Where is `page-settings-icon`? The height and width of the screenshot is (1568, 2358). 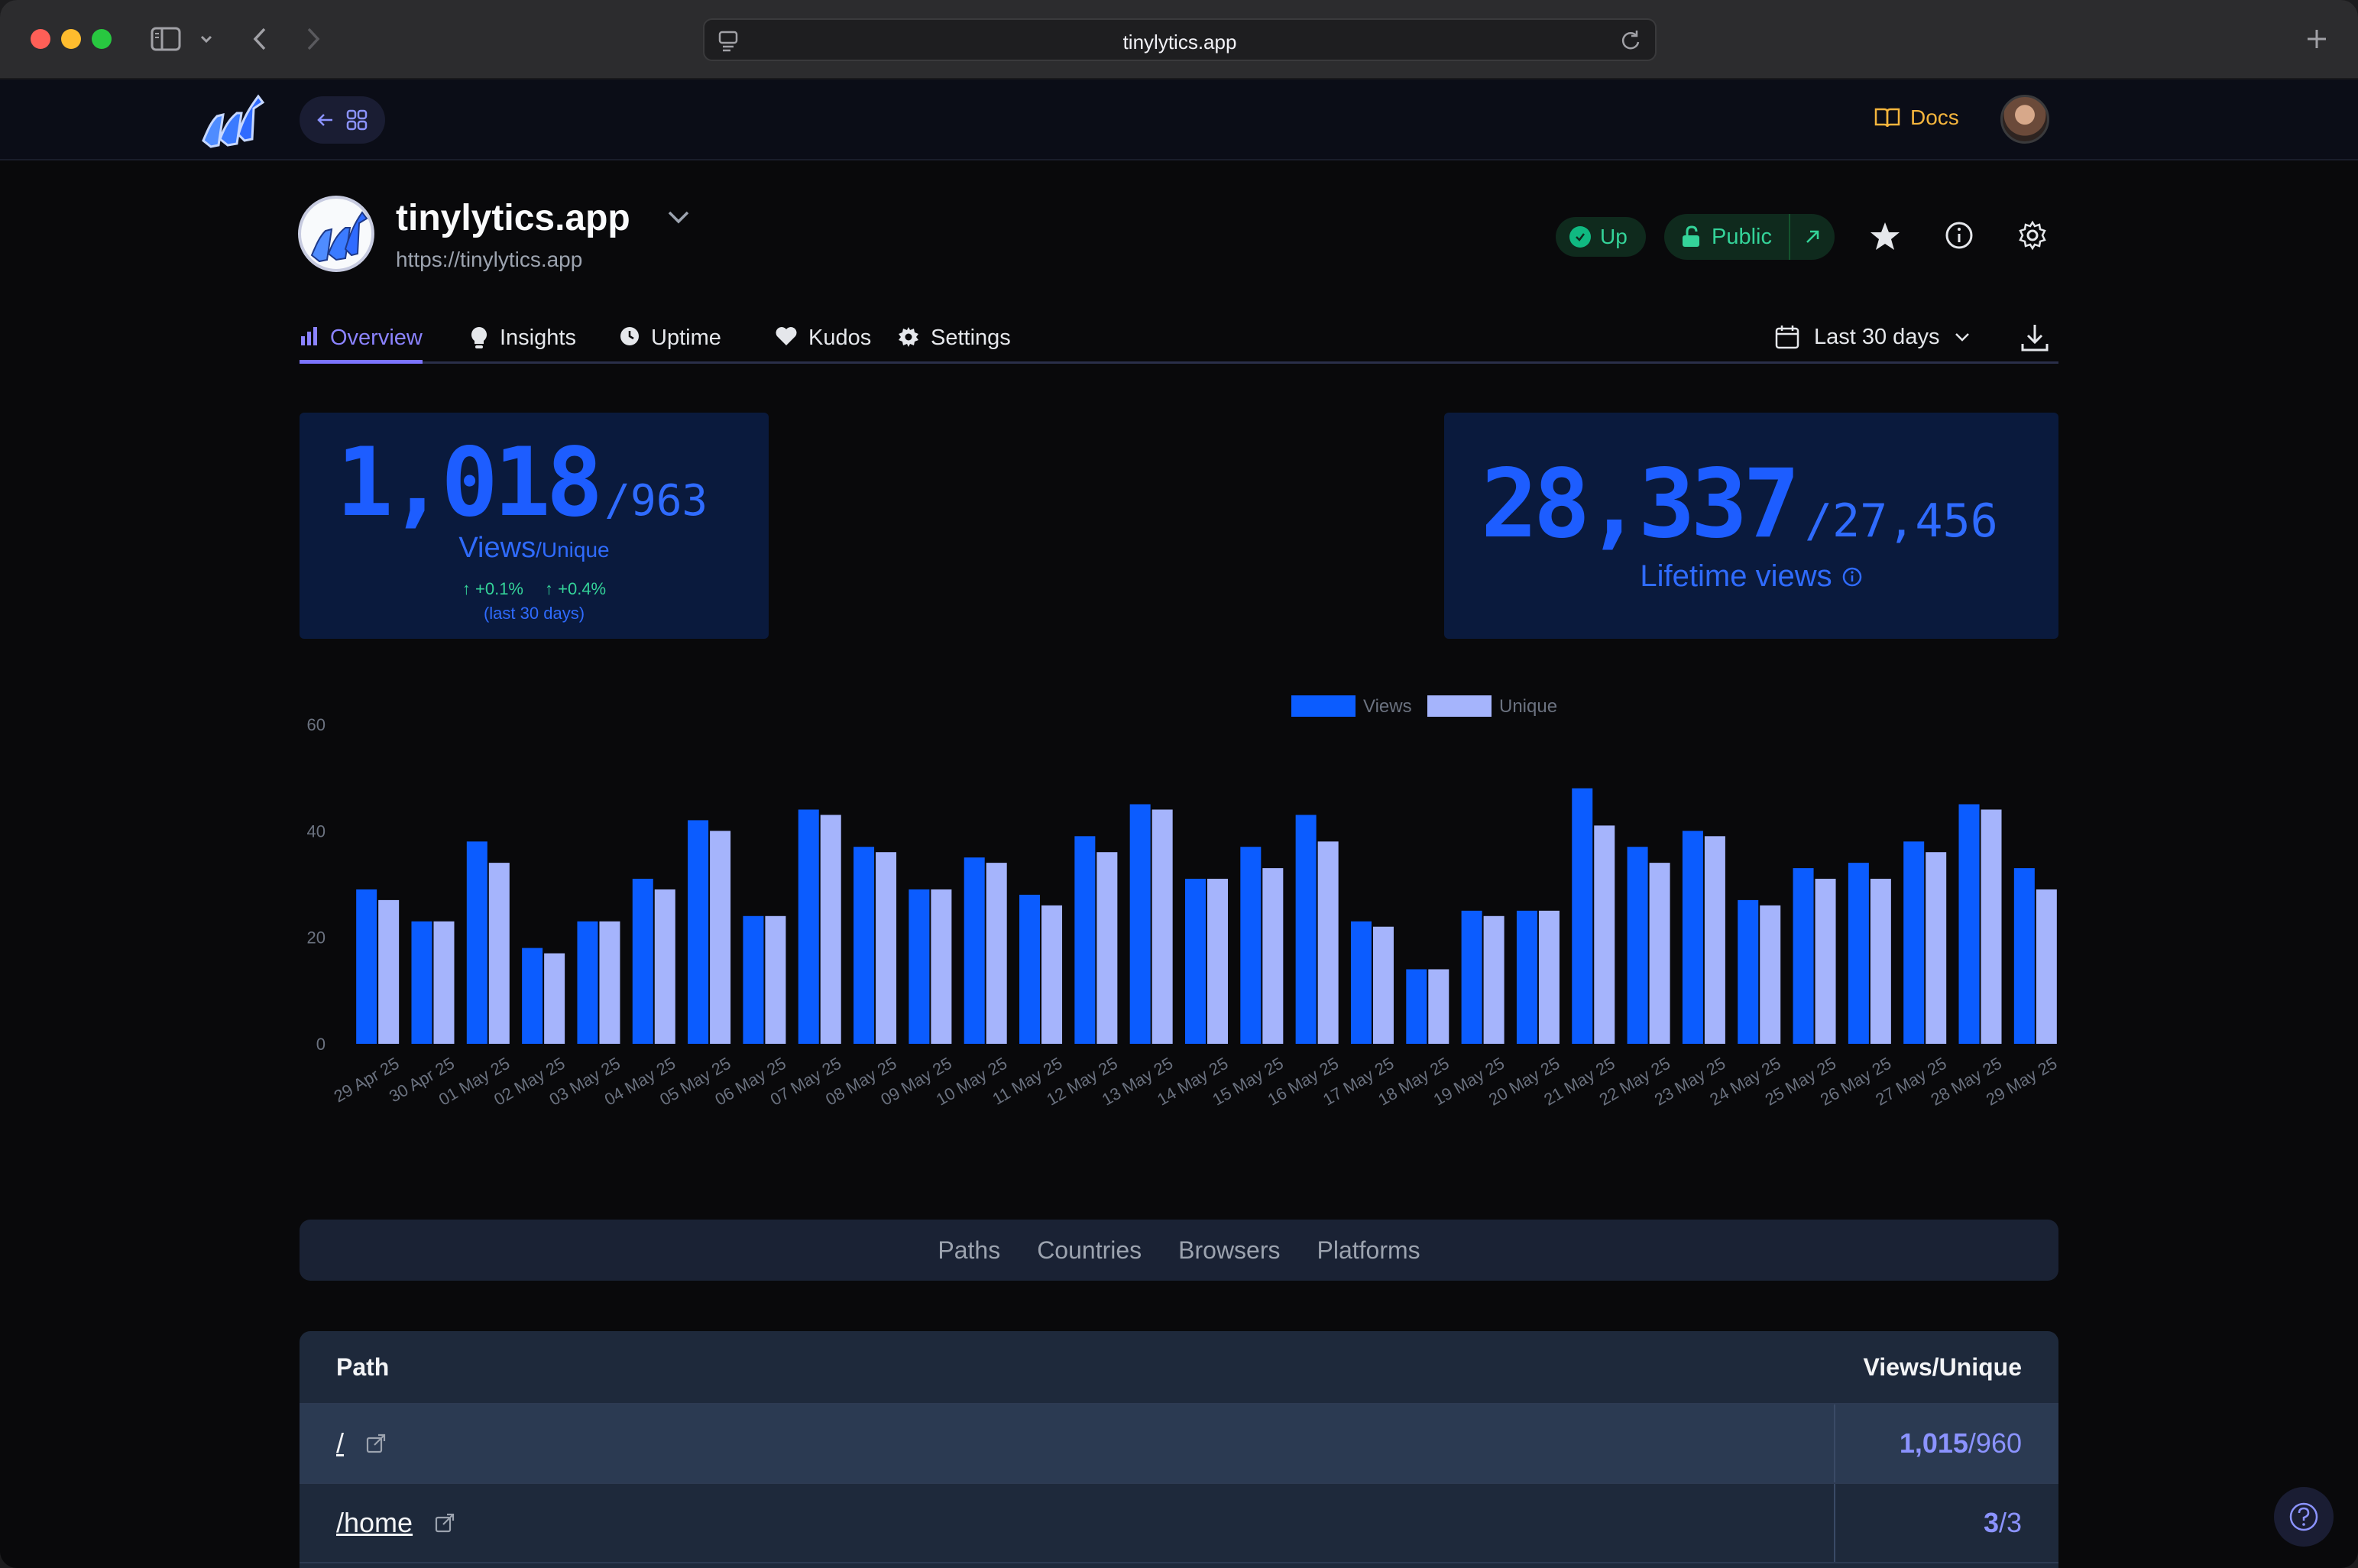 page-settings-icon is located at coordinates (728, 43).